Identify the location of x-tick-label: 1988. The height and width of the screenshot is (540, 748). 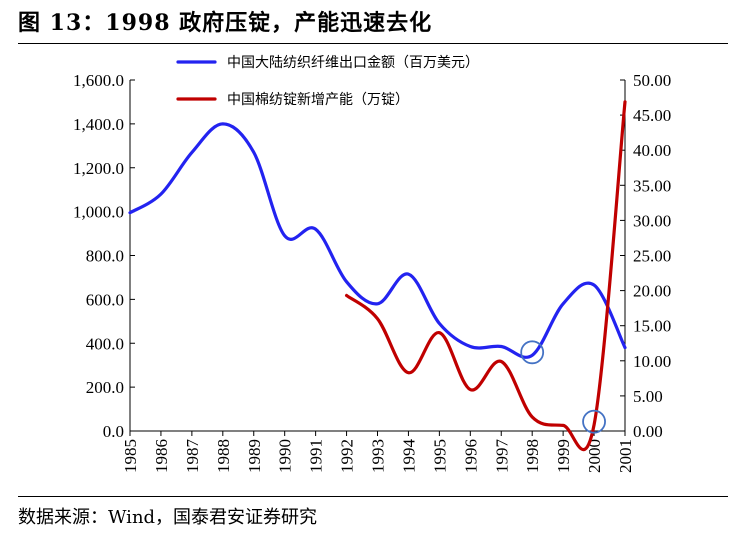
(223, 456).